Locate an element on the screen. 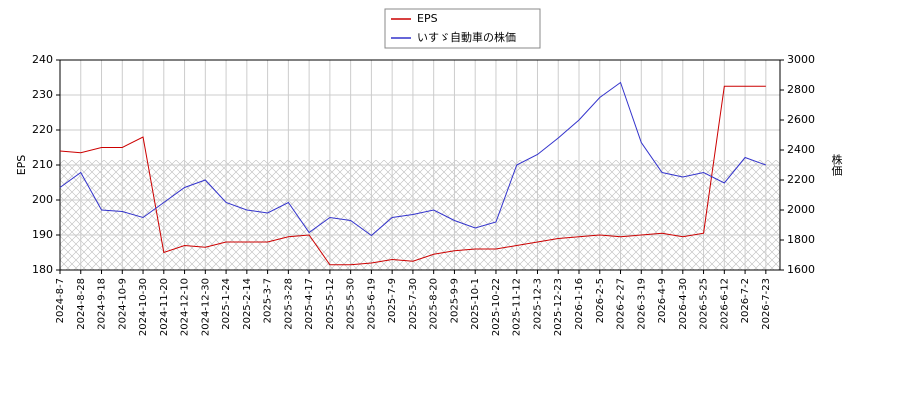  legend-label: EPS is located at coordinates (427, 18).